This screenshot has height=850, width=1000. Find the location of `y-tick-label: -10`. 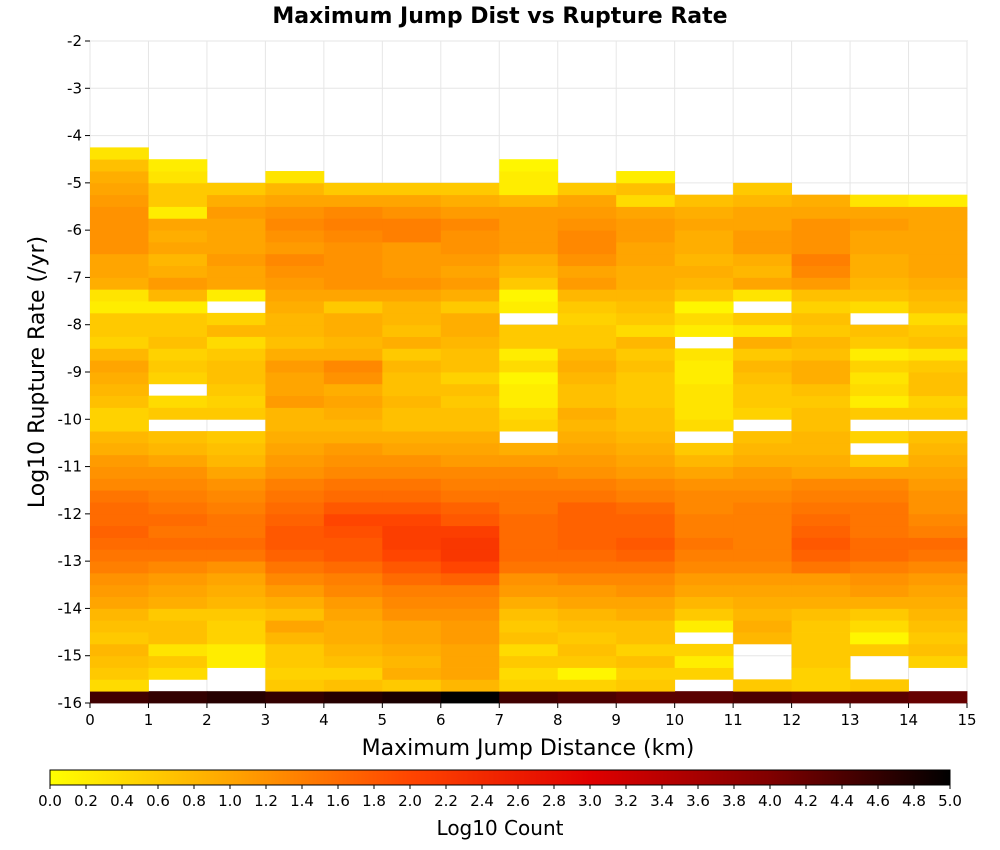

y-tick-label: -10 is located at coordinates (70, 419).